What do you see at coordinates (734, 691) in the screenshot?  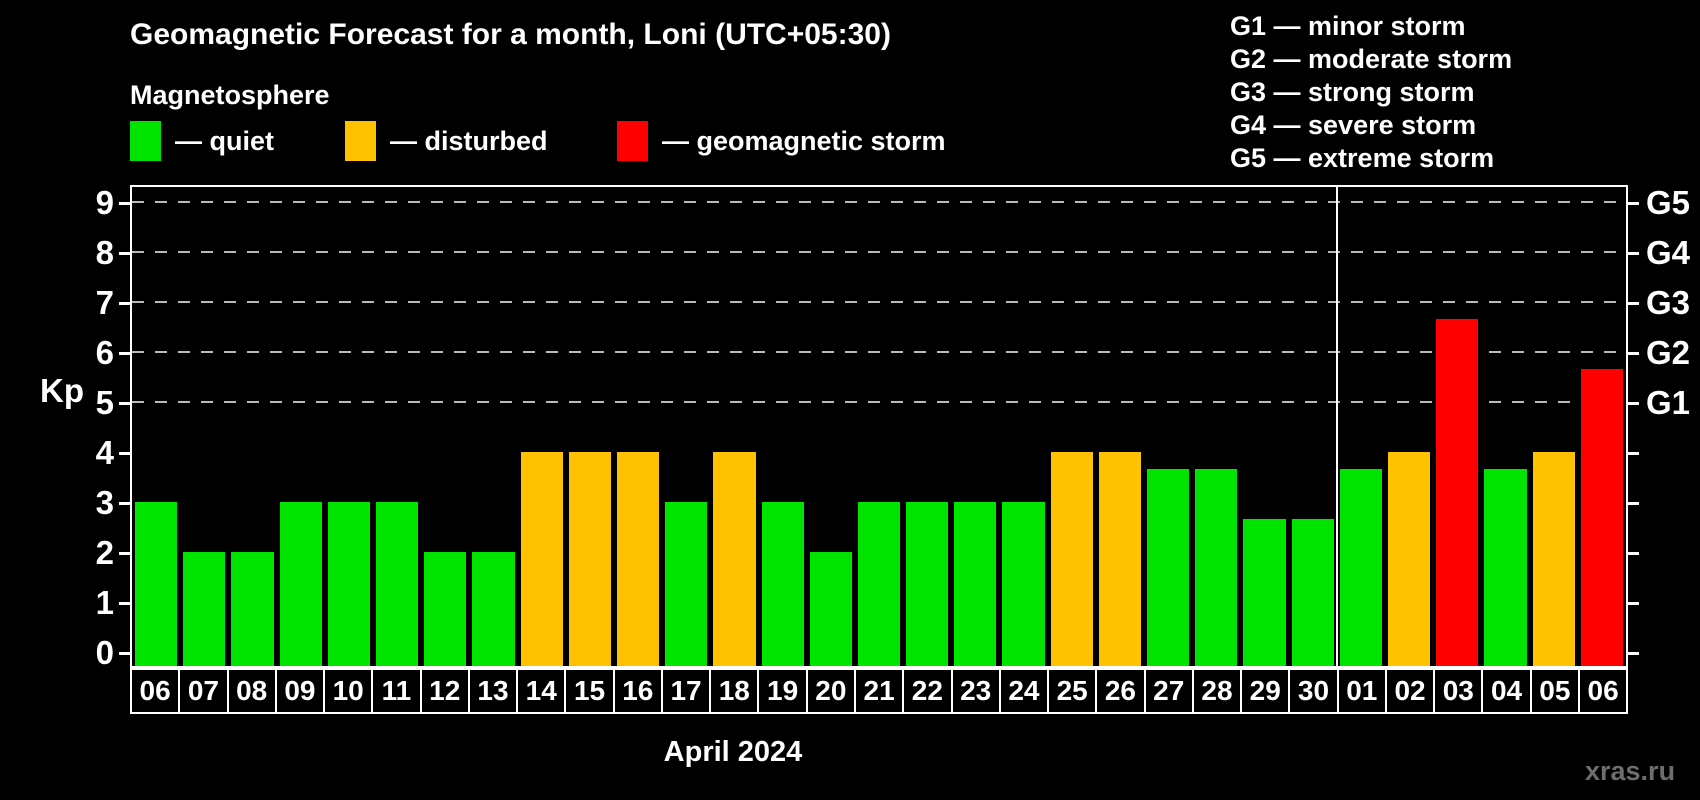 I see `date-cell-18: 18` at bounding box center [734, 691].